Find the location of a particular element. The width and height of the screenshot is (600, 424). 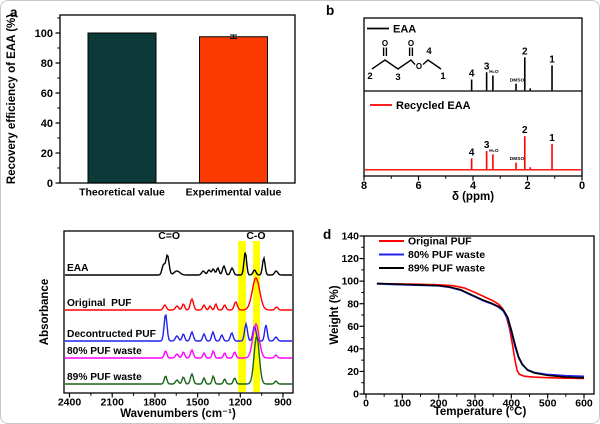

legend-label-0: Original PUF is located at coordinates (440, 242).